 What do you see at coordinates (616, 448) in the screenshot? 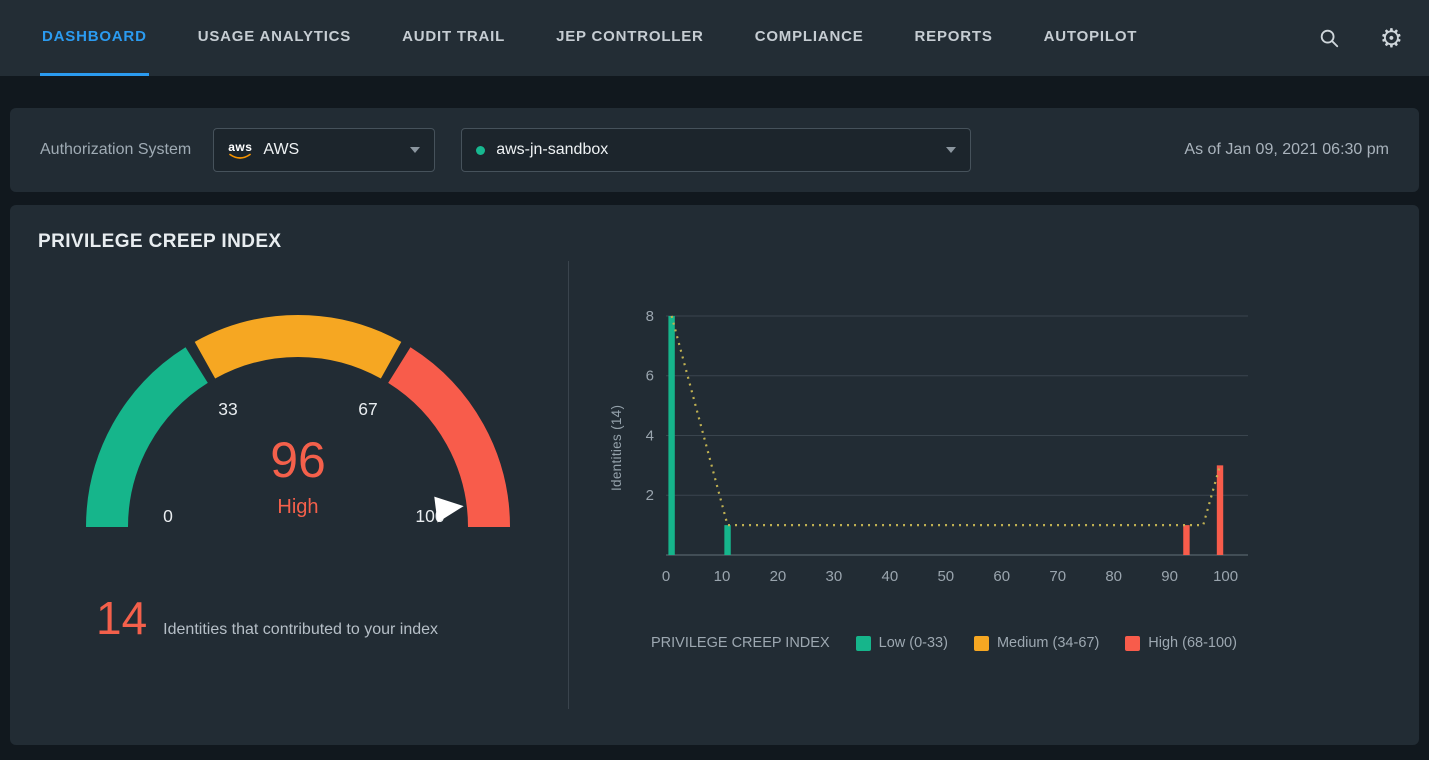
I see `y-axis-label: Identities (14)` at bounding box center [616, 448].